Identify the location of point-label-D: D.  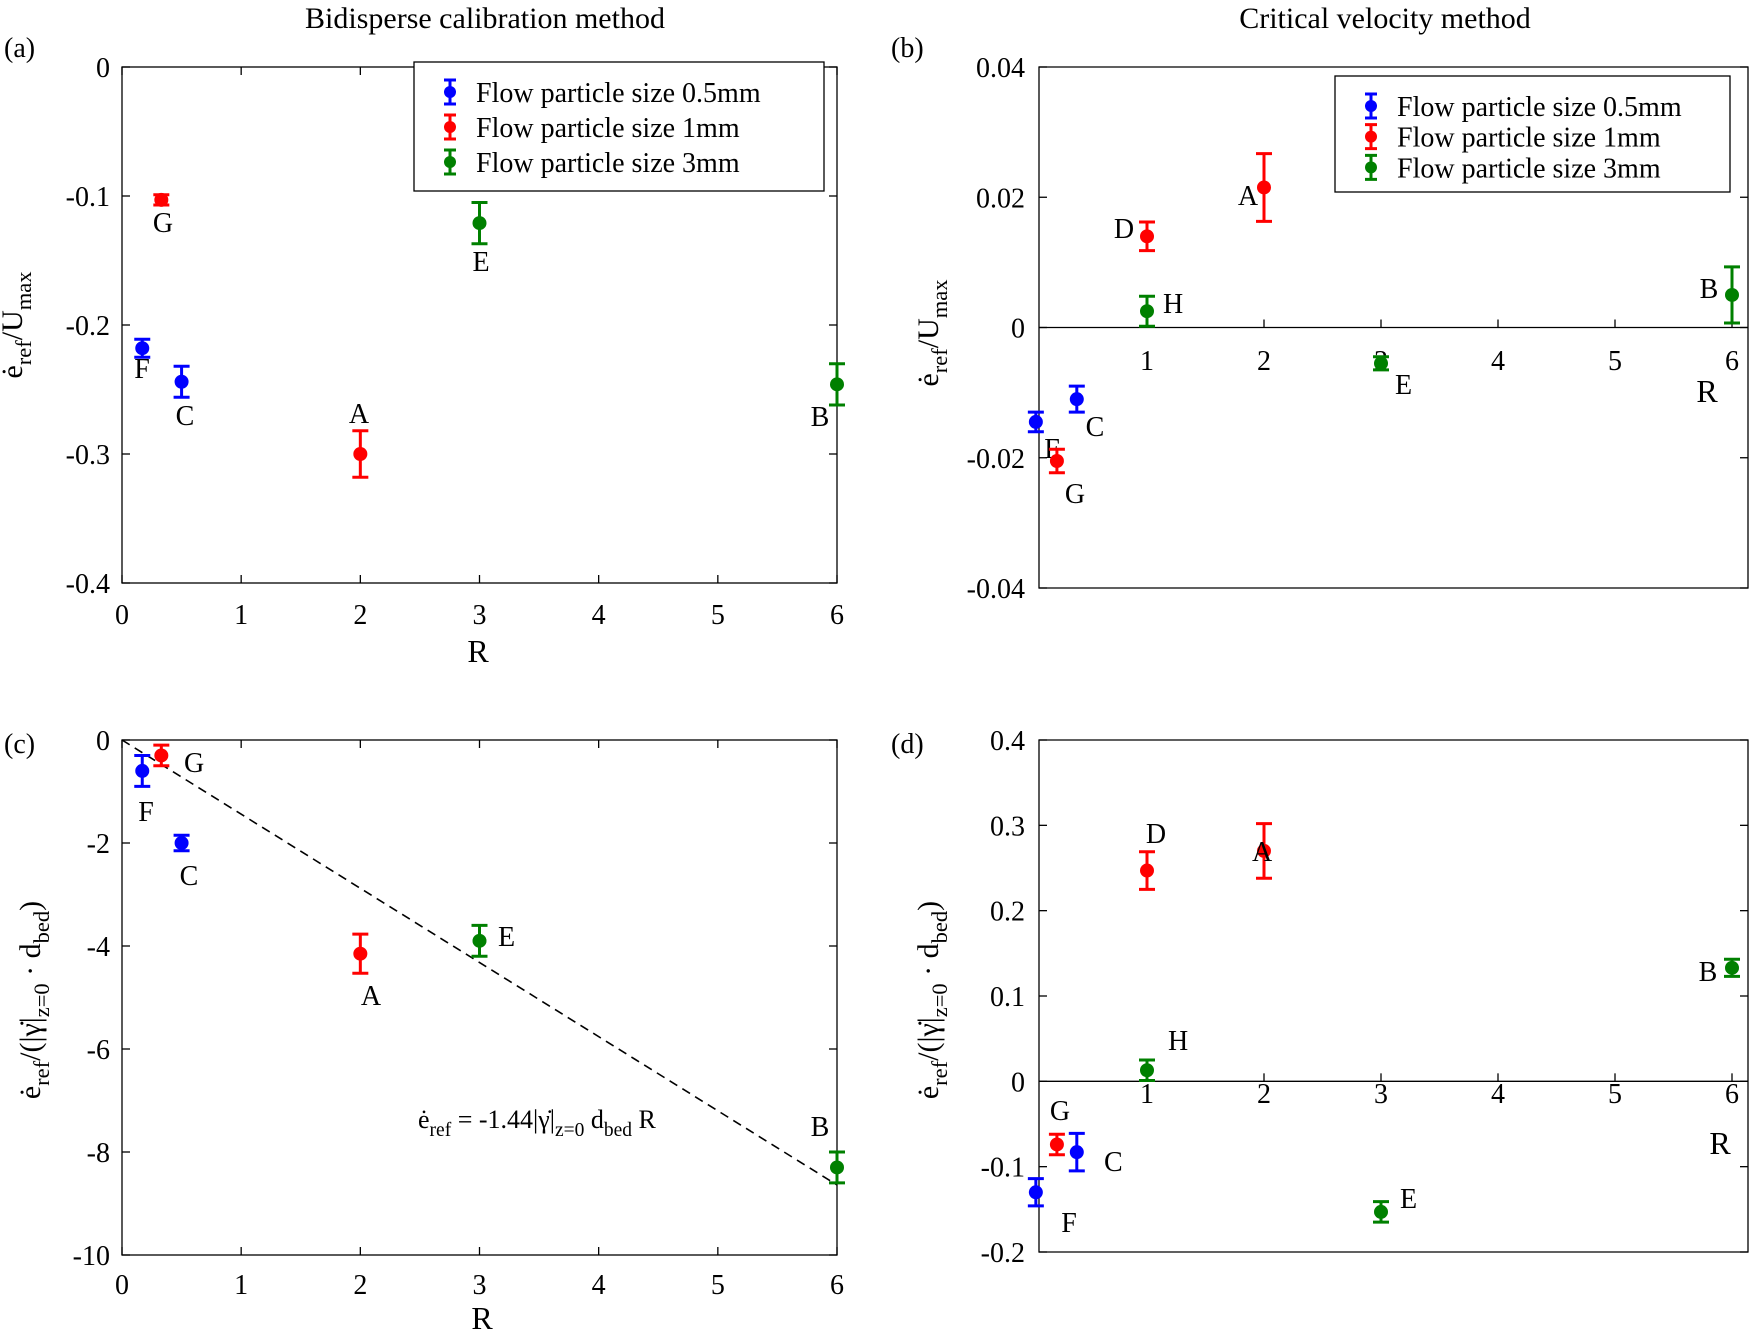
(1124, 229).